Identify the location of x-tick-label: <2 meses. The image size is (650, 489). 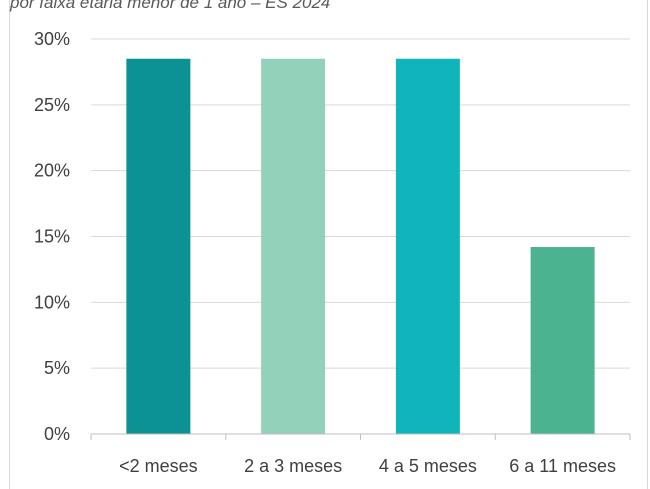
(158, 466).